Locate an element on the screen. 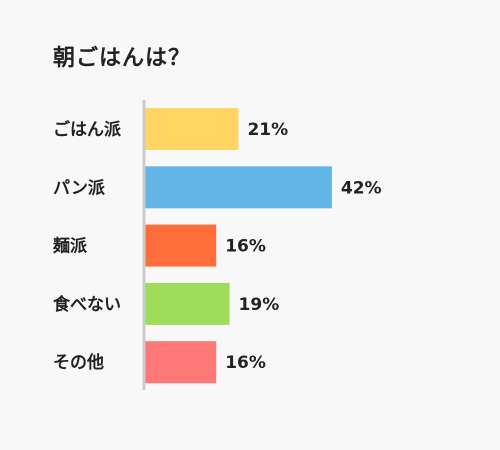  category-label: 麺派 is located at coordinates (70, 247).